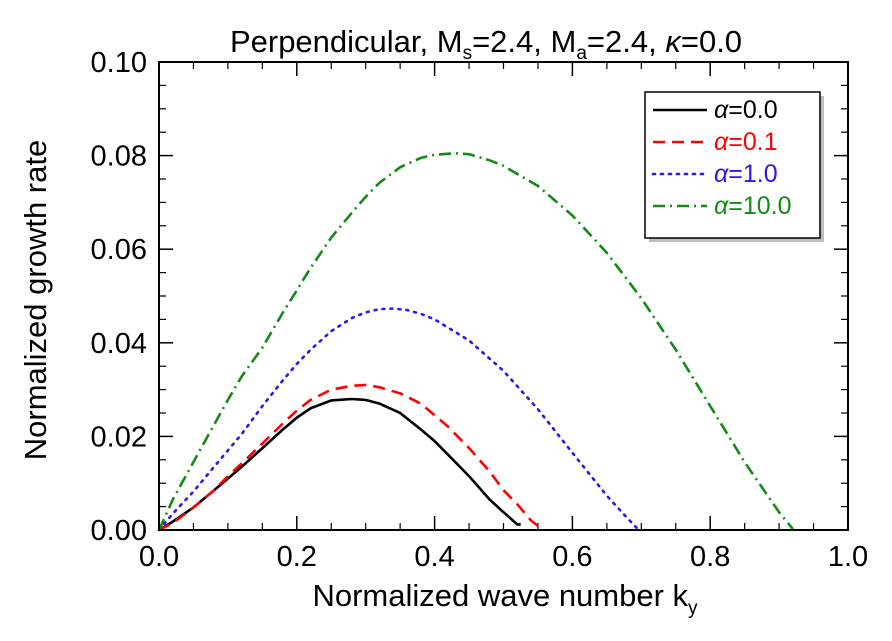  I want to click on legend-label: α=10.0, so click(753, 206).